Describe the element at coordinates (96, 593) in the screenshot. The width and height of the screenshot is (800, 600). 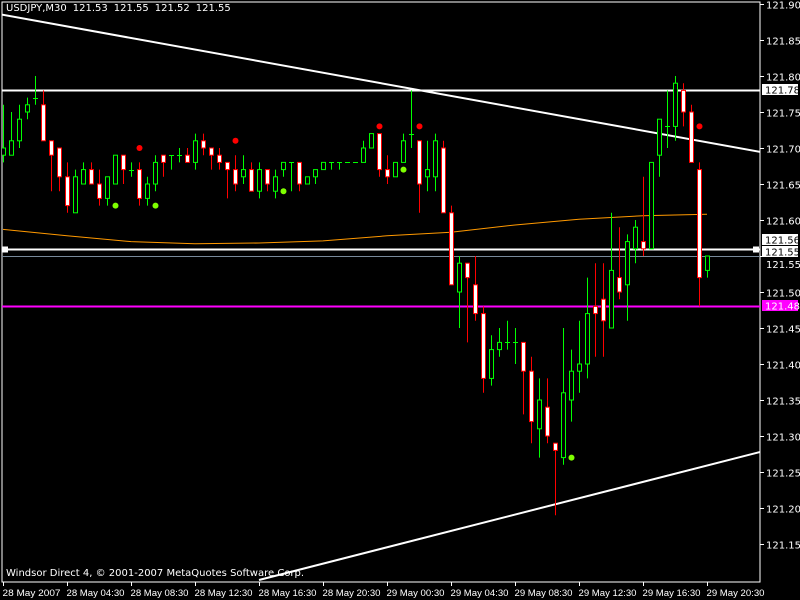
I see `time-tick-label: 28 May 04:30` at that location.